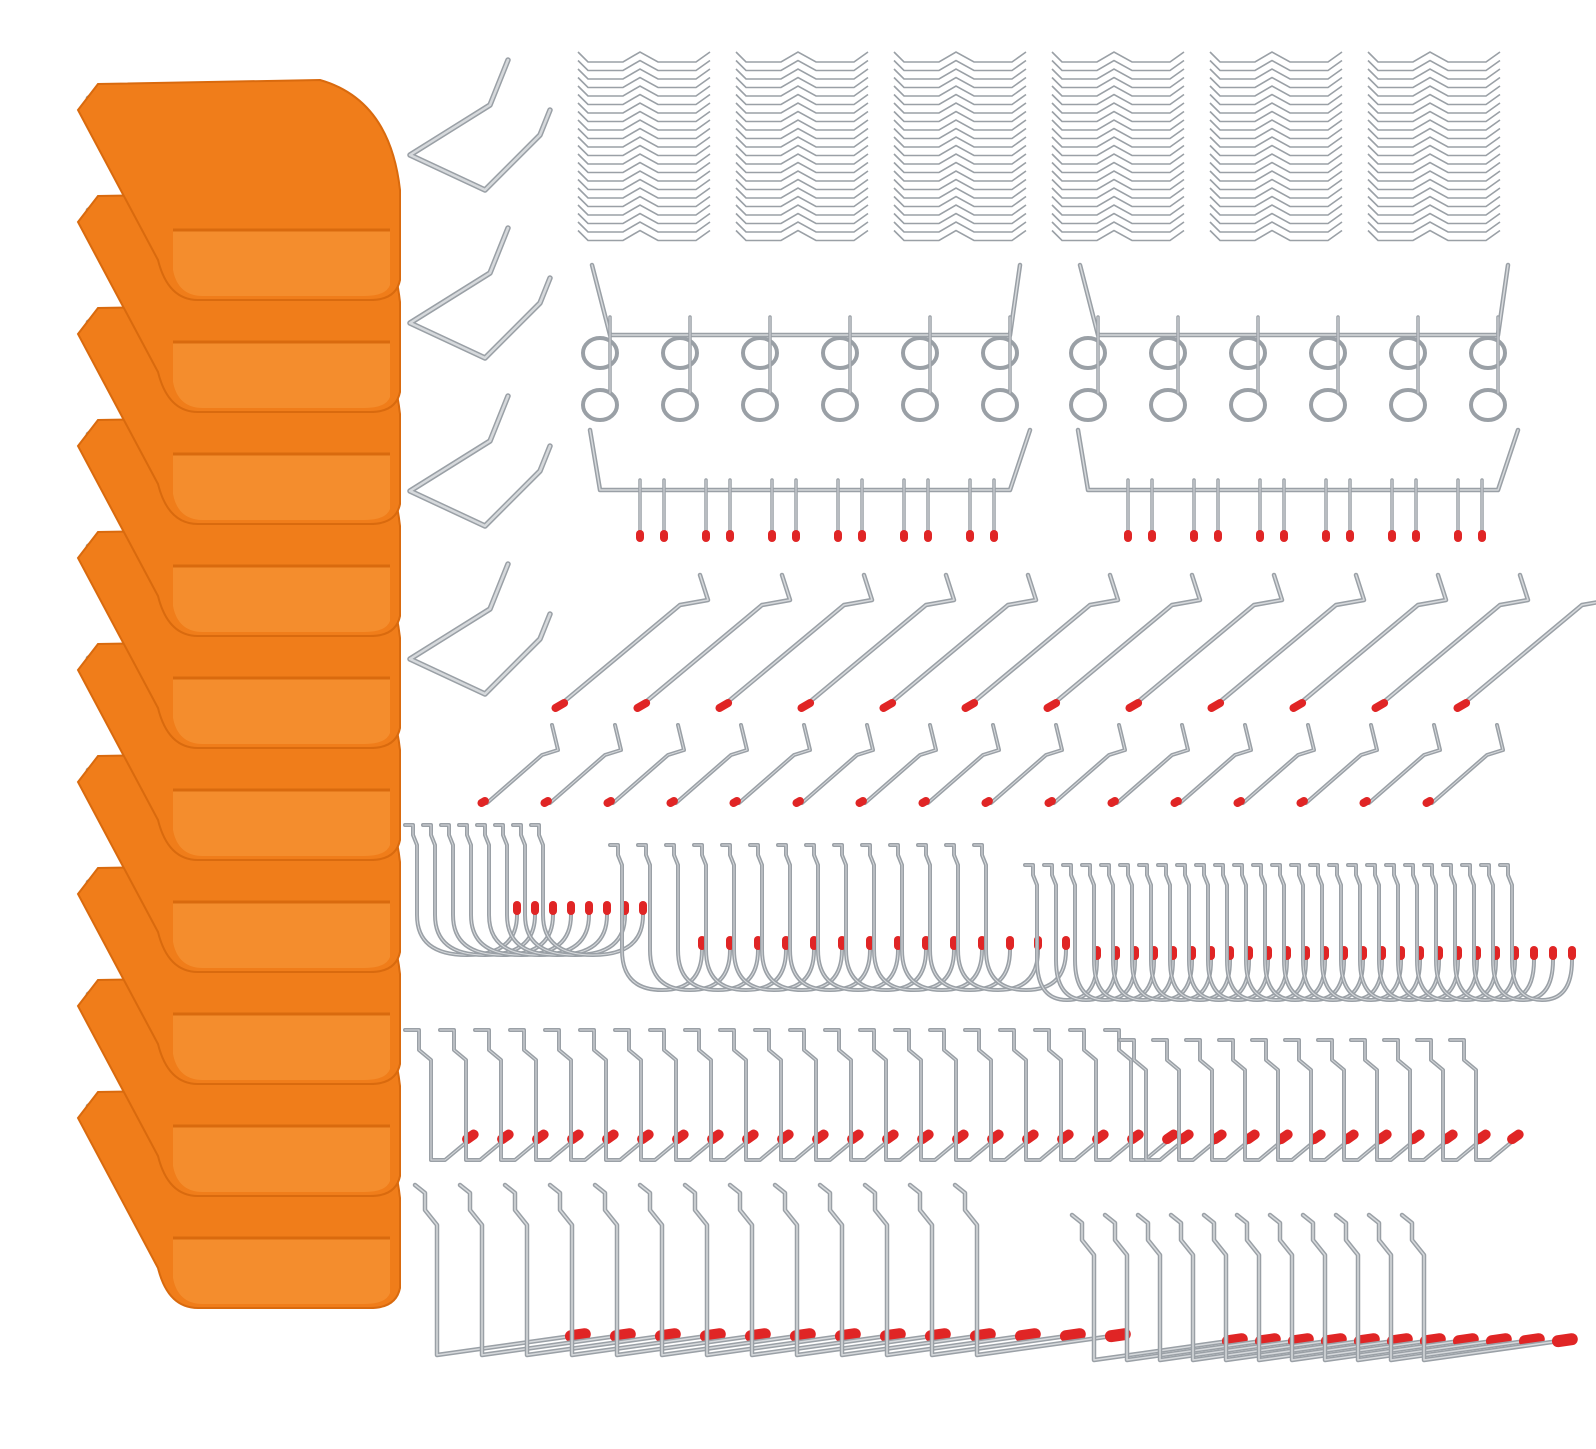  Describe the element at coordinates (1118, 146) in the screenshot. I see `clip-stack` at that location.